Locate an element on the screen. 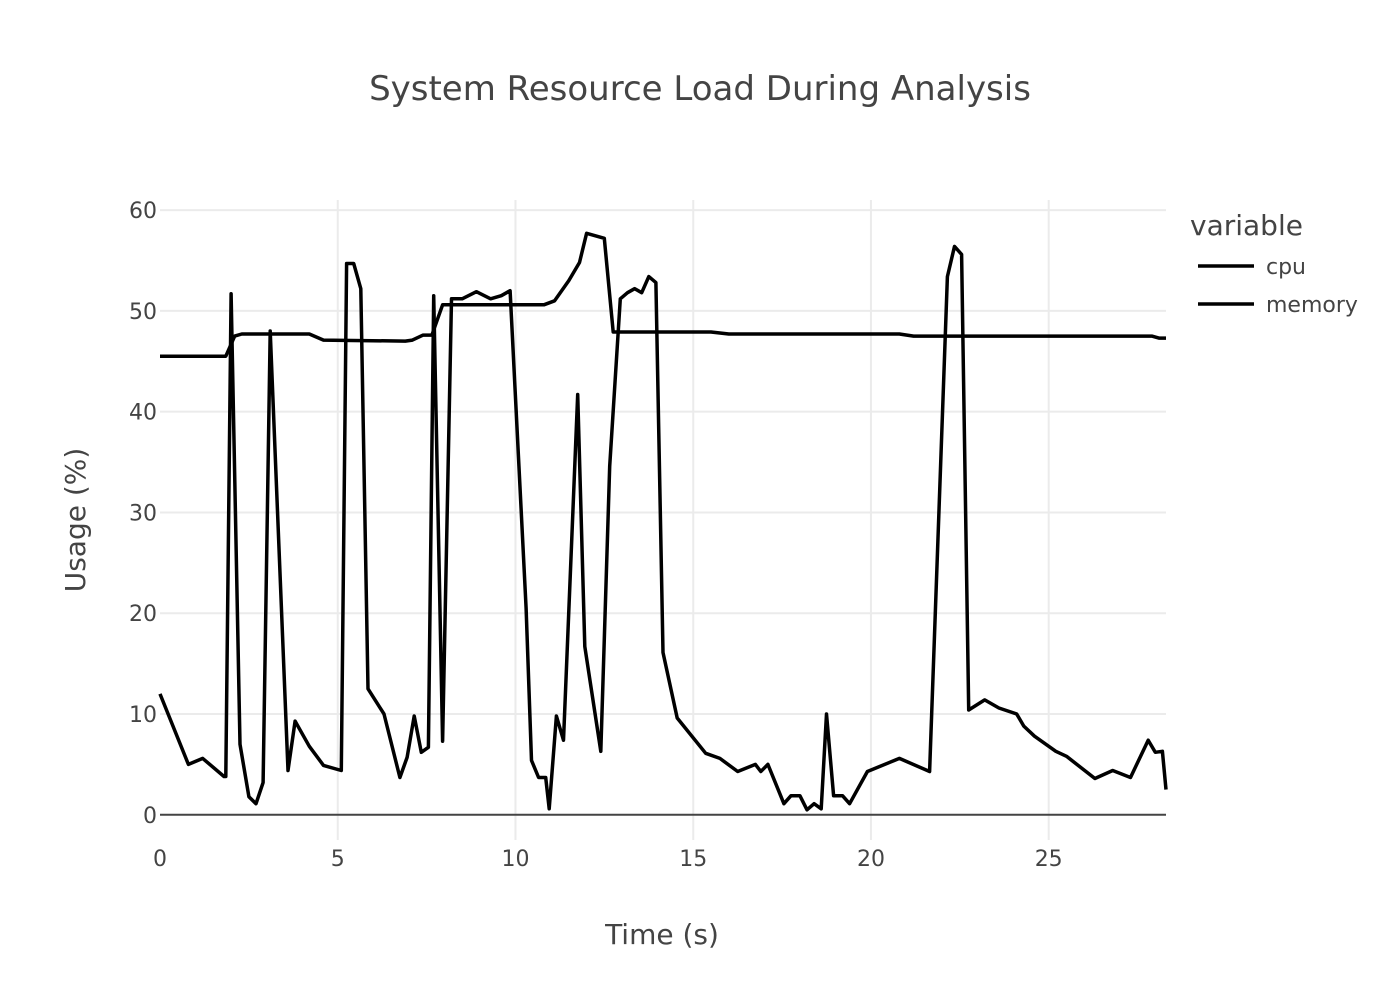 The width and height of the screenshot is (1400, 1000). y-axis-title: Usage (%) is located at coordinates (75, 520).